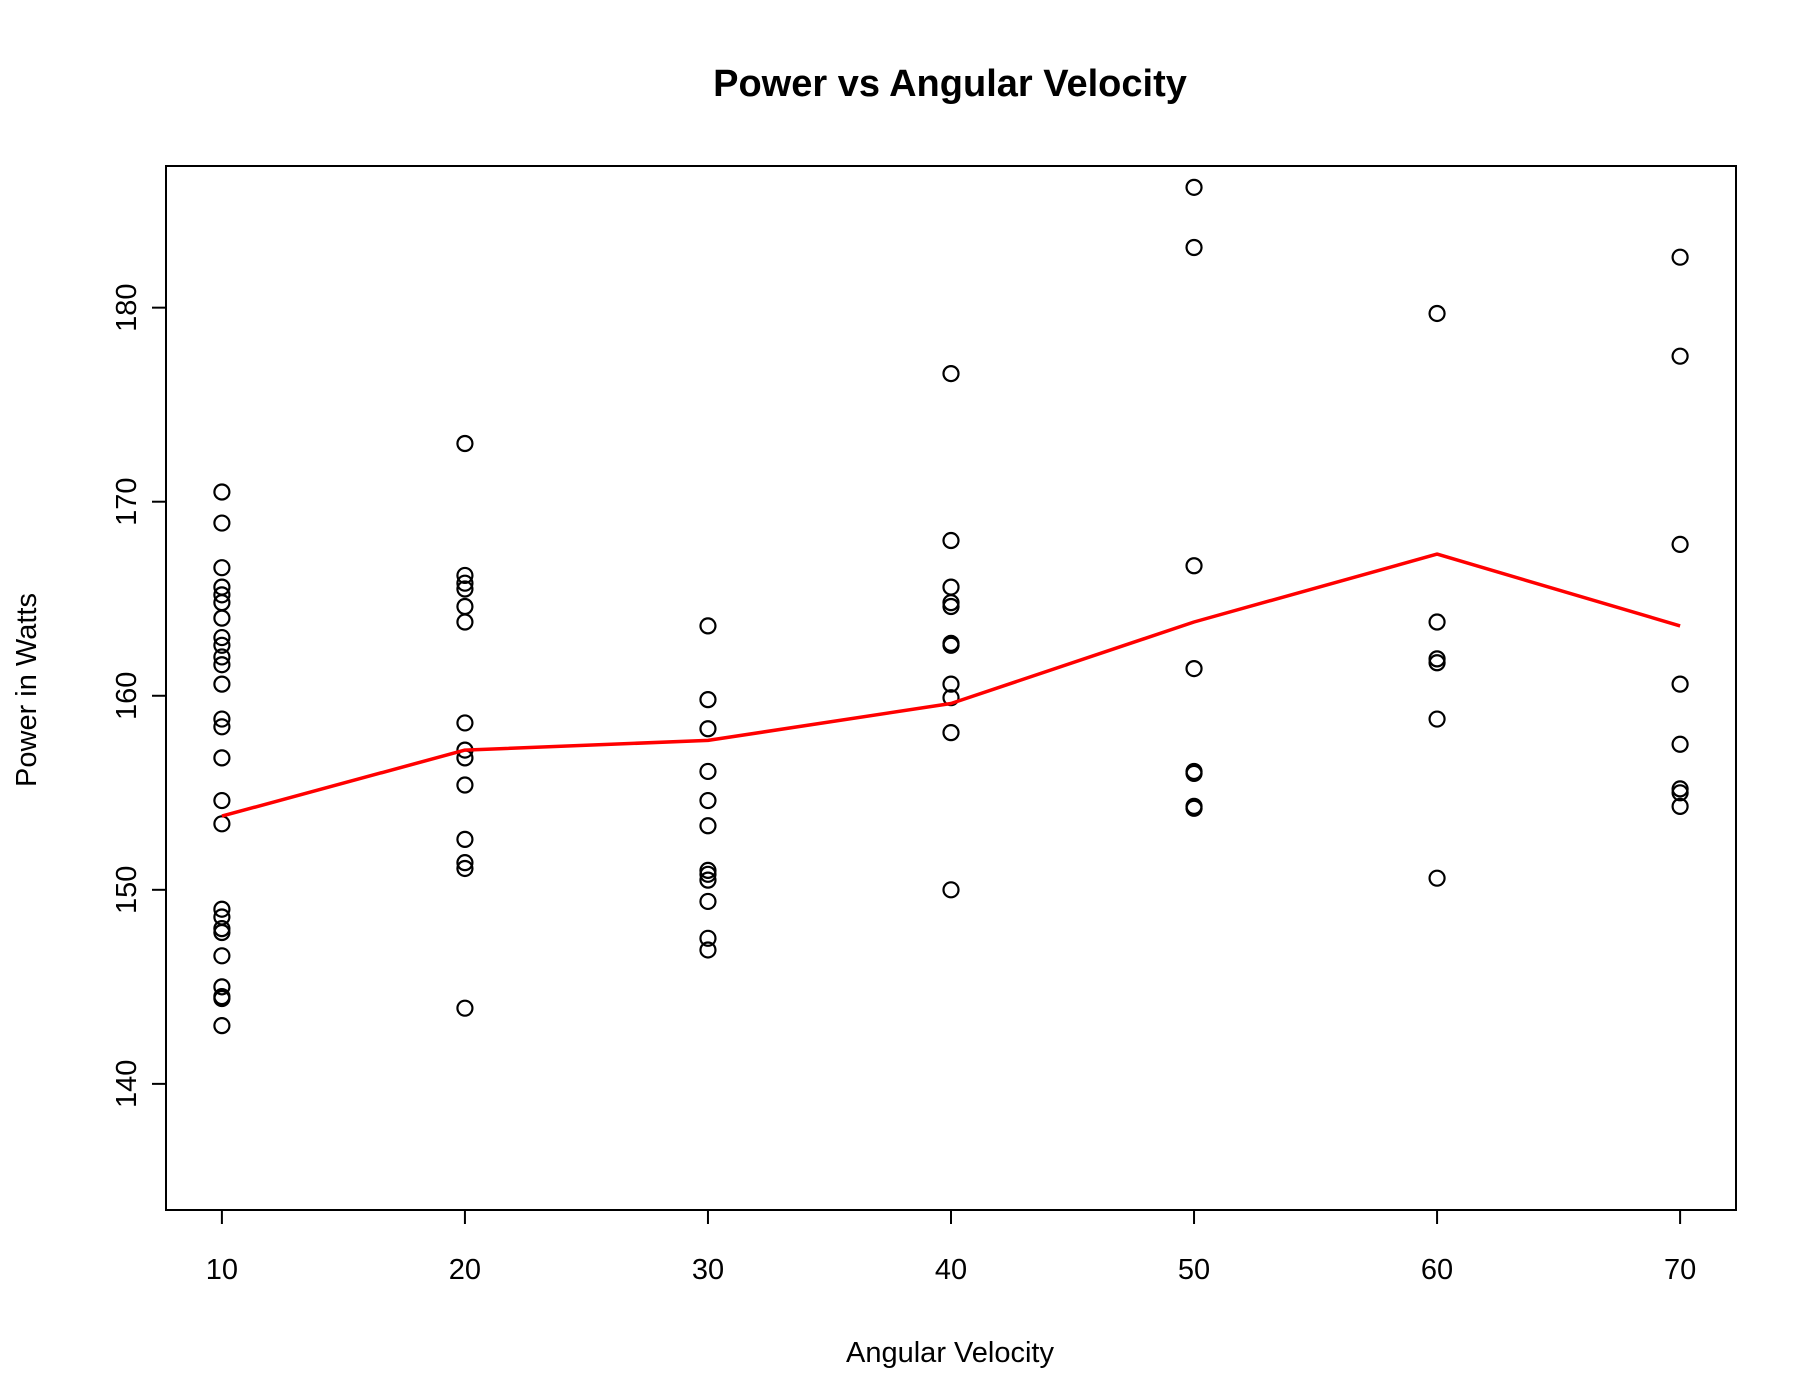 The height and width of the screenshot is (1400, 1800). Describe the element at coordinates (708, 1270) in the screenshot. I see `x-tick-label: 30` at that location.